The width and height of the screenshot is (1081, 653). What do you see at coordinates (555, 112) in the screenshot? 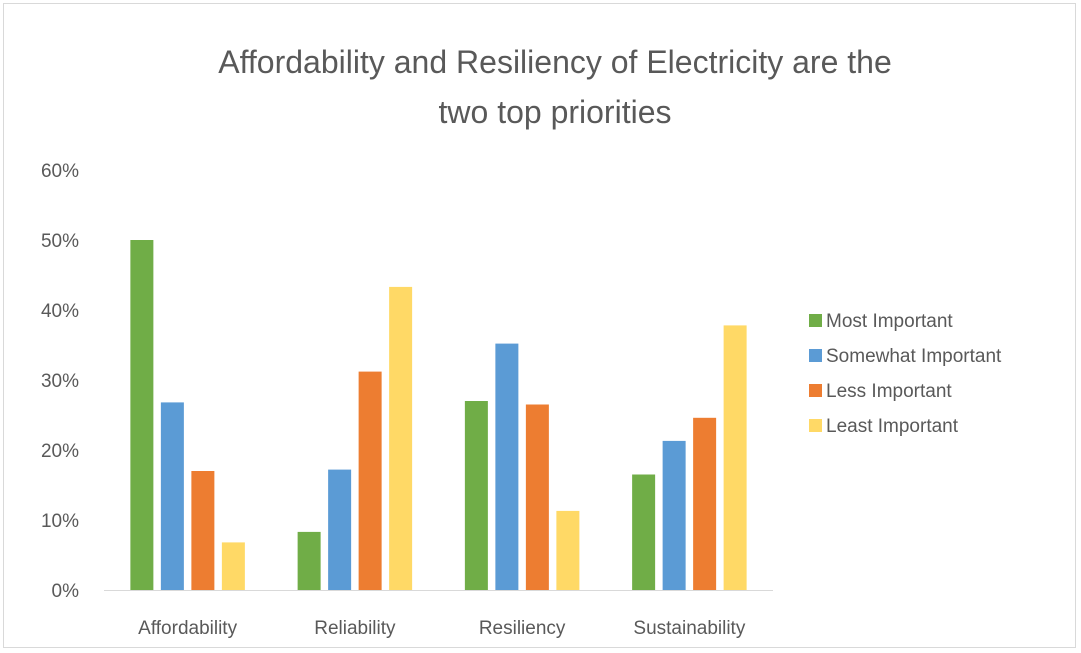
I see `chart-title-line-2: two top priorities` at bounding box center [555, 112].